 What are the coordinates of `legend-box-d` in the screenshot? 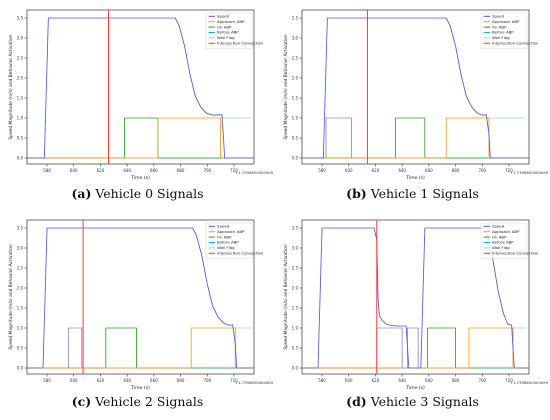 It's located at (504, 240).